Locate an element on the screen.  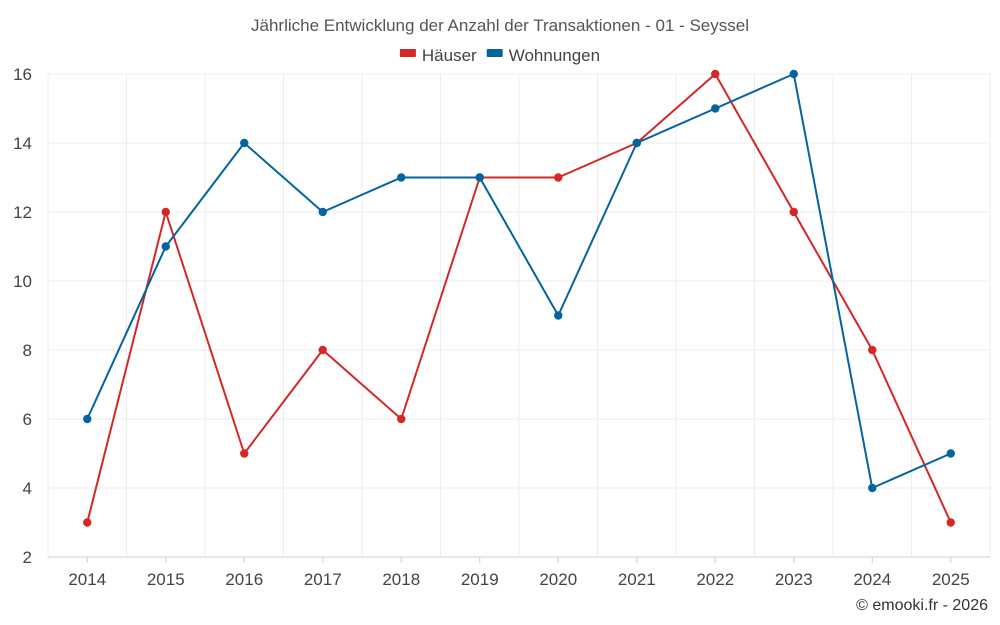
y-tick-label: 10 is located at coordinates (22, 281).